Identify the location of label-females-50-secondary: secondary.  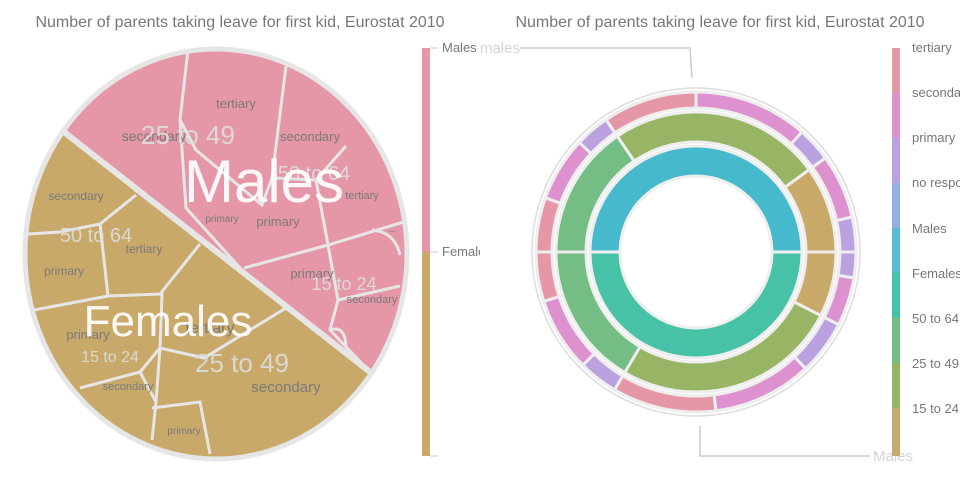
(75, 196).